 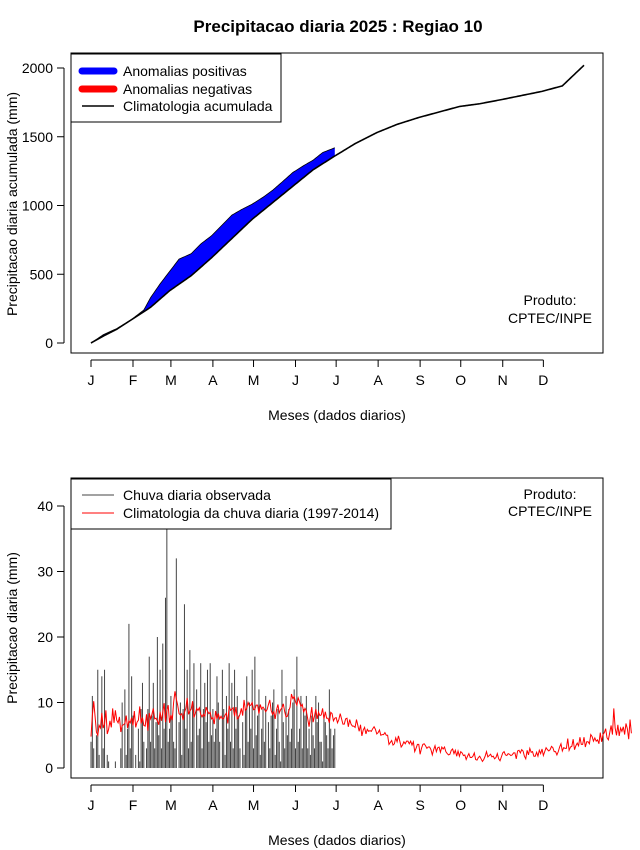 I want to click on bottom-y-tick-label: 0, so click(x=49, y=768).